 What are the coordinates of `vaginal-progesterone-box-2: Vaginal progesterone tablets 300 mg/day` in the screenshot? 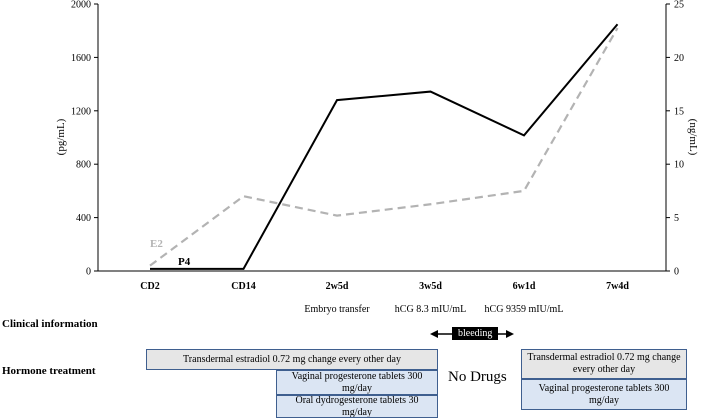 It's located at (604, 394).